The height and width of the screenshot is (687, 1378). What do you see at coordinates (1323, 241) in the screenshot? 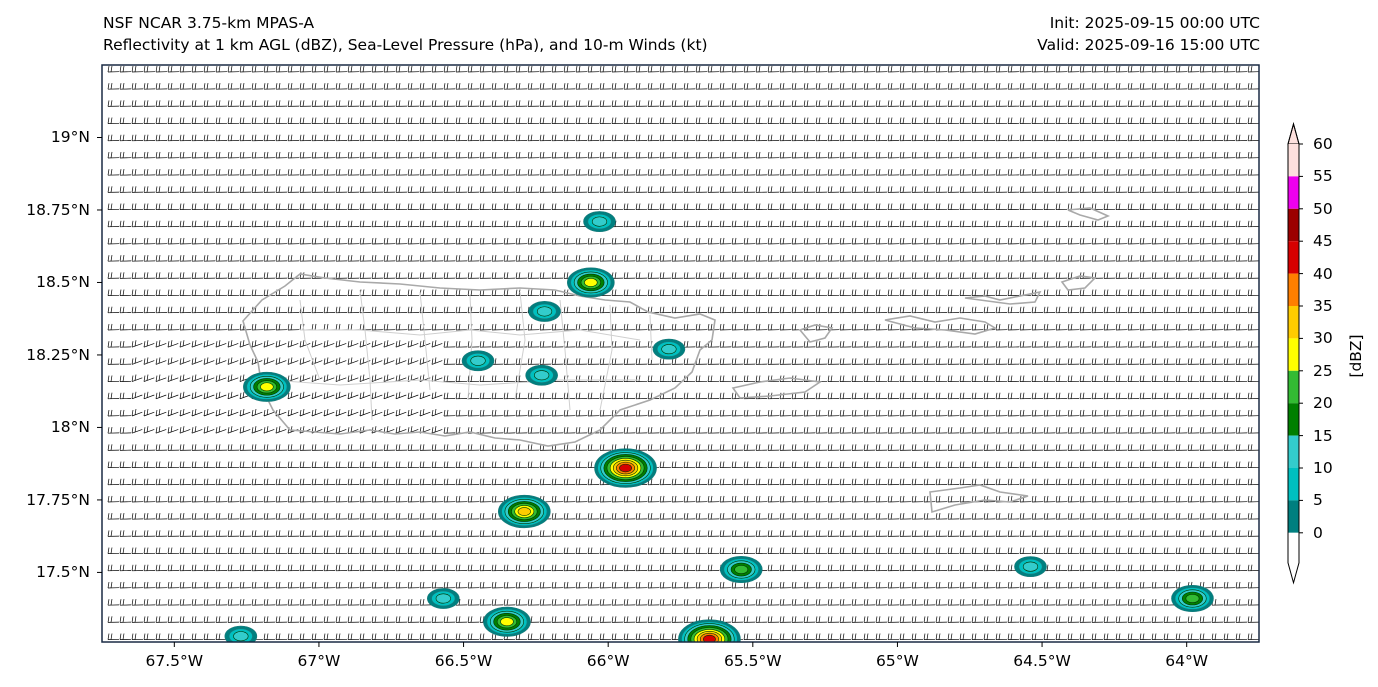
I see `colorbar-tick-label: 45` at bounding box center [1323, 241].